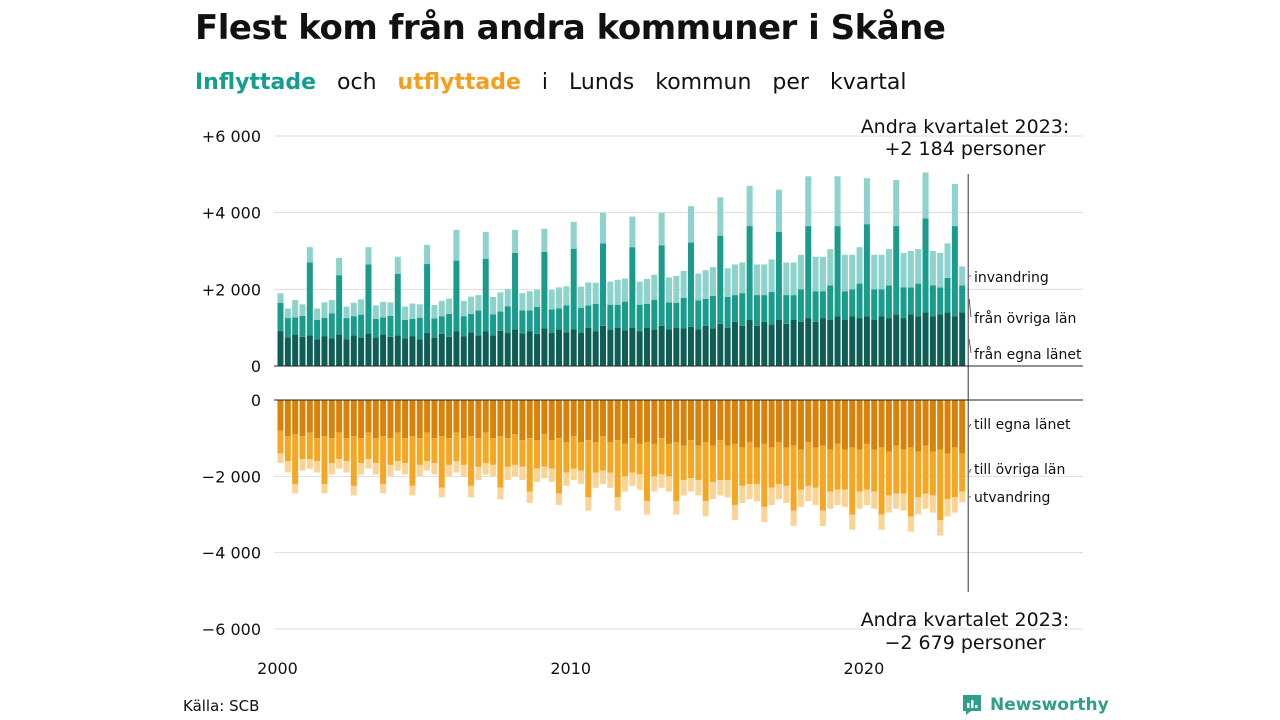  I want to click on y-tick-label: +6 000, so click(231, 136).